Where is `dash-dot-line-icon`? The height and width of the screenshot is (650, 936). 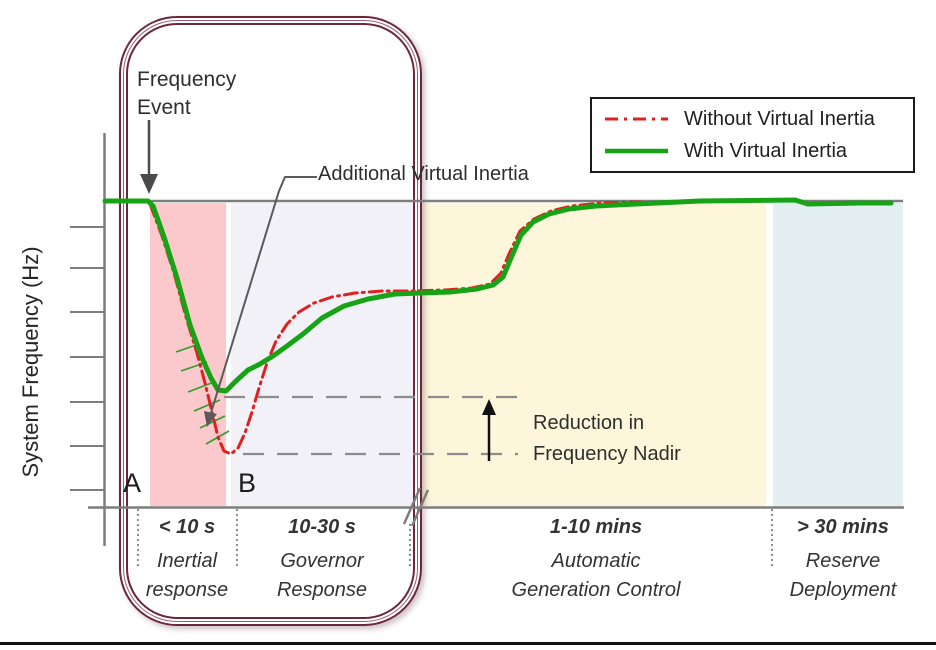
dash-dot-line-icon is located at coordinates (636, 119).